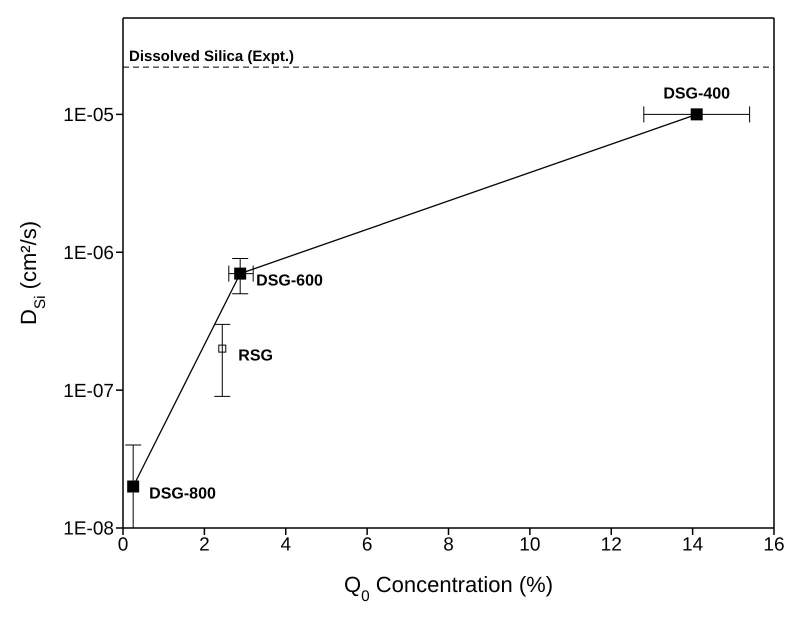  I want to click on annotation: DSG-600, so click(289, 281).